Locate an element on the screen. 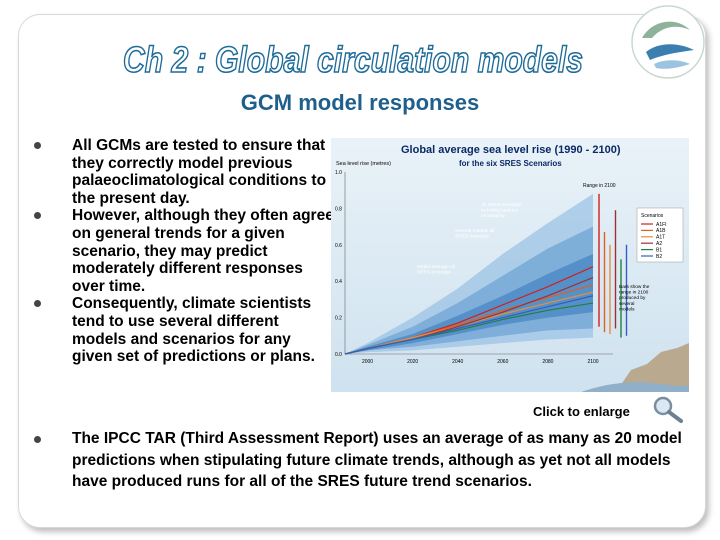 This screenshot has width=720, height=540. slide-title: Ch 2 : Global circulation models is located at coordinates (353, 59).